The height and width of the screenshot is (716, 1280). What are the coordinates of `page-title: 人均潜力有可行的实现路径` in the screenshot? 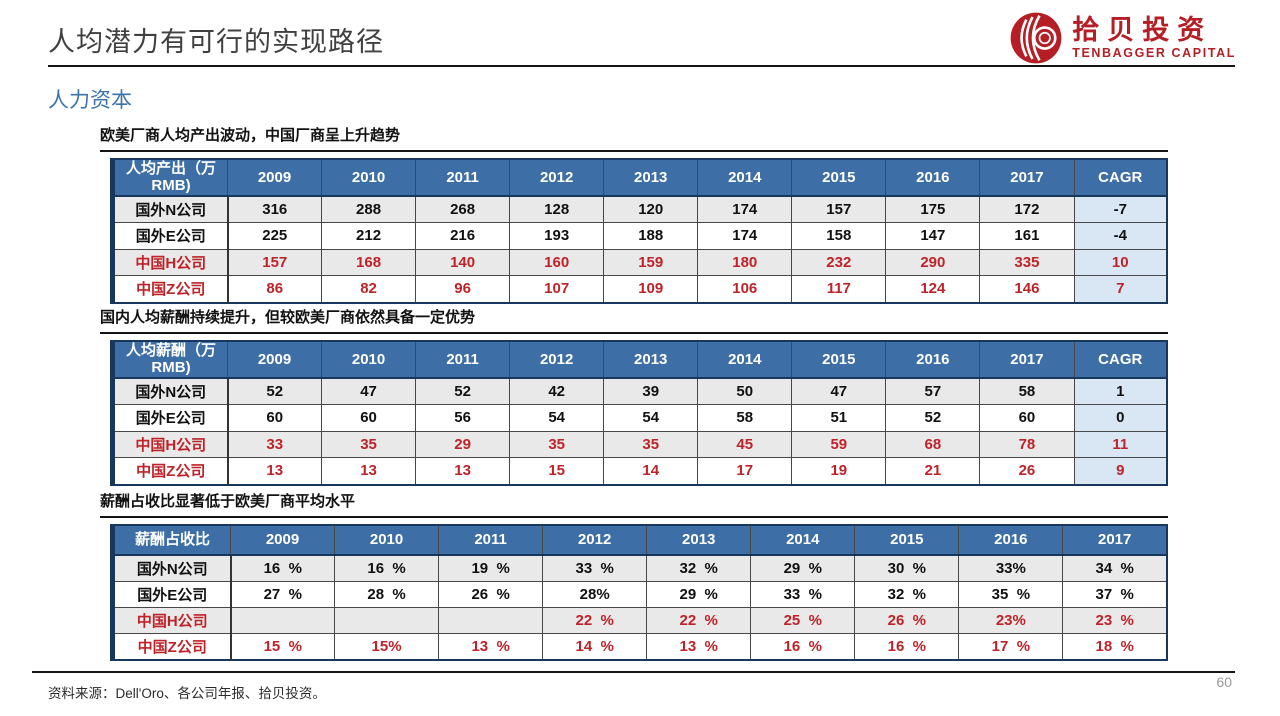 It's located at (216, 42).